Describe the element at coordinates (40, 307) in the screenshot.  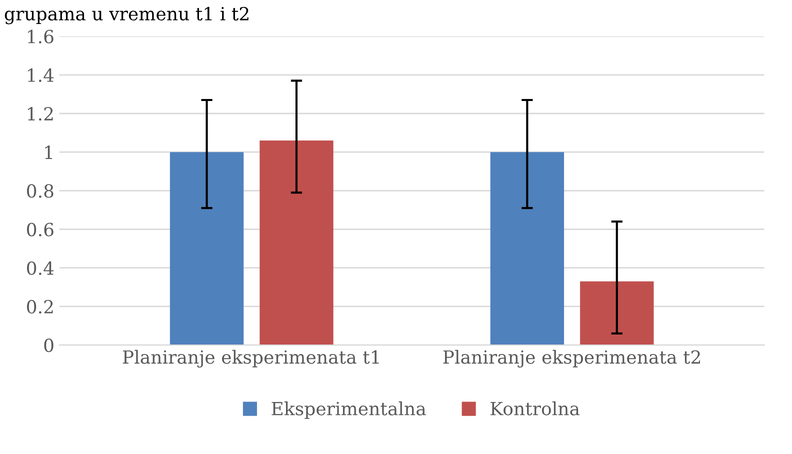
I see `y-tick-label: 0.2` at that location.